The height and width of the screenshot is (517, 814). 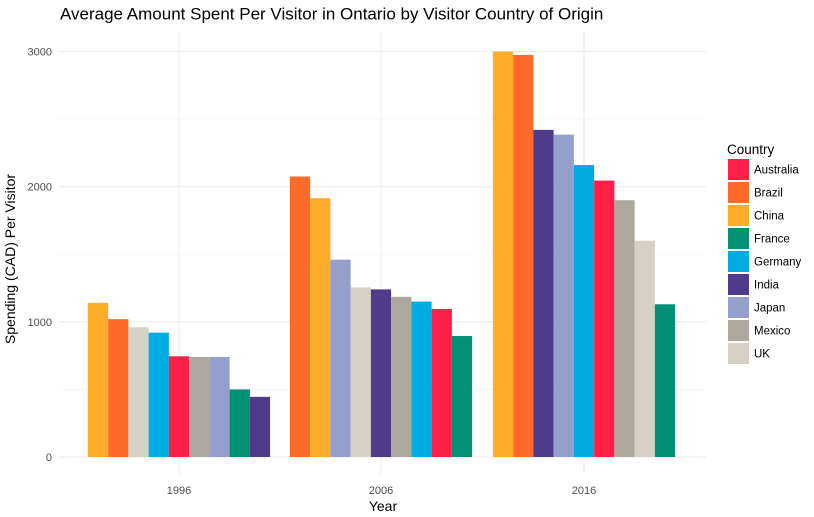 What do you see at coordinates (738, 307) in the screenshot?
I see `legend-swatch-japan` at bounding box center [738, 307].